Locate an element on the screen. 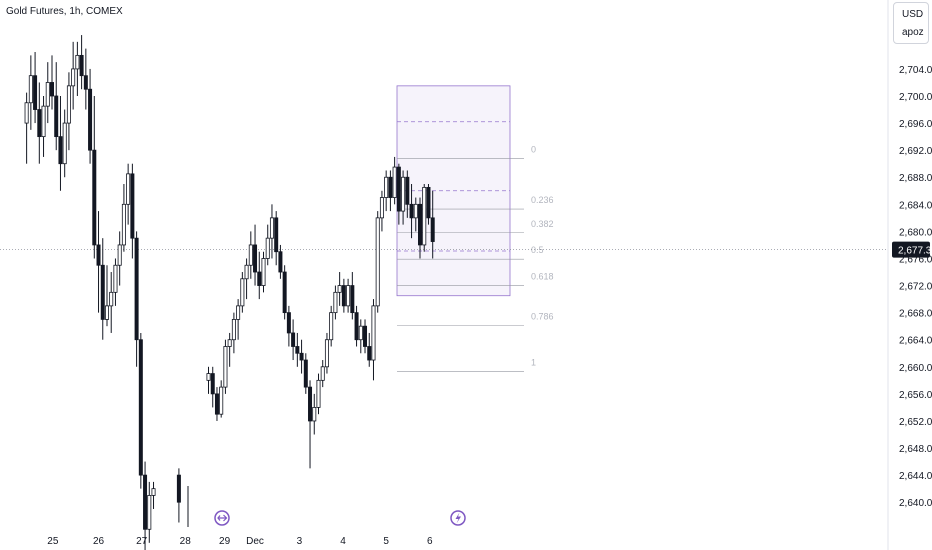 The width and height of the screenshot is (932, 550). price-tick: 2,700.0 is located at coordinates (915, 97).